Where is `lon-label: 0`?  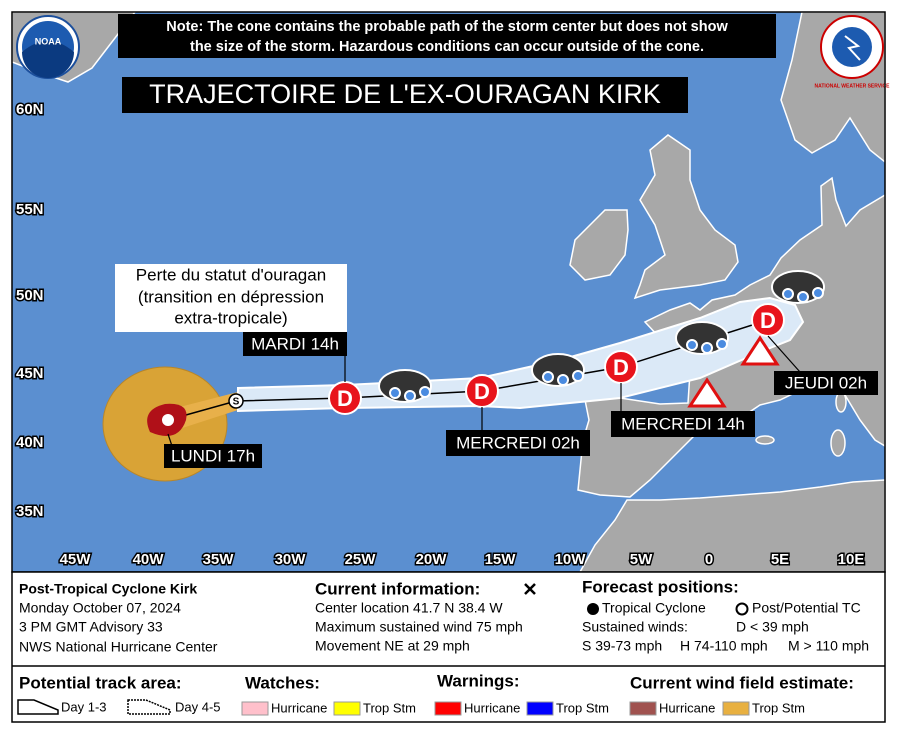
lon-label: 0 is located at coordinates (709, 559).